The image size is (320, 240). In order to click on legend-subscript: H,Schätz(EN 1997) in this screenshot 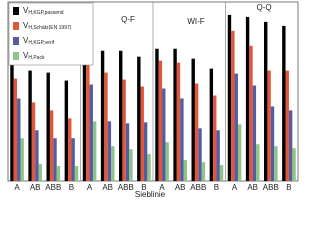, I will do `click(49, 28)`.